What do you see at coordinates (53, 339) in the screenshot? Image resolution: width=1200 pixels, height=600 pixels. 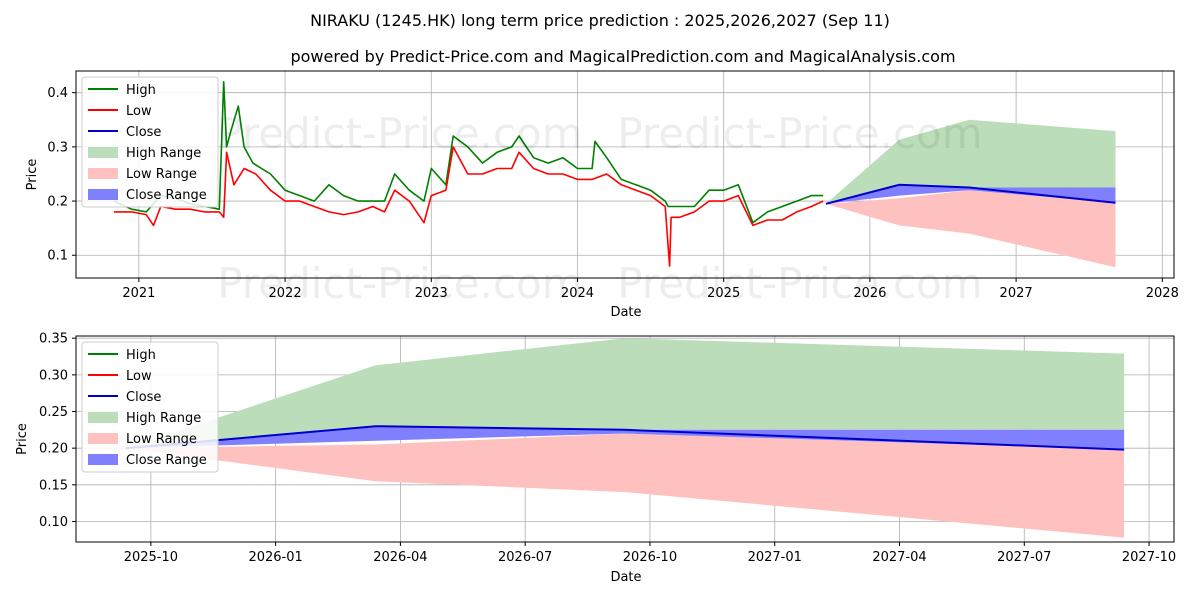 I see `y-tick-label: 0.35` at bounding box center [53, 339].